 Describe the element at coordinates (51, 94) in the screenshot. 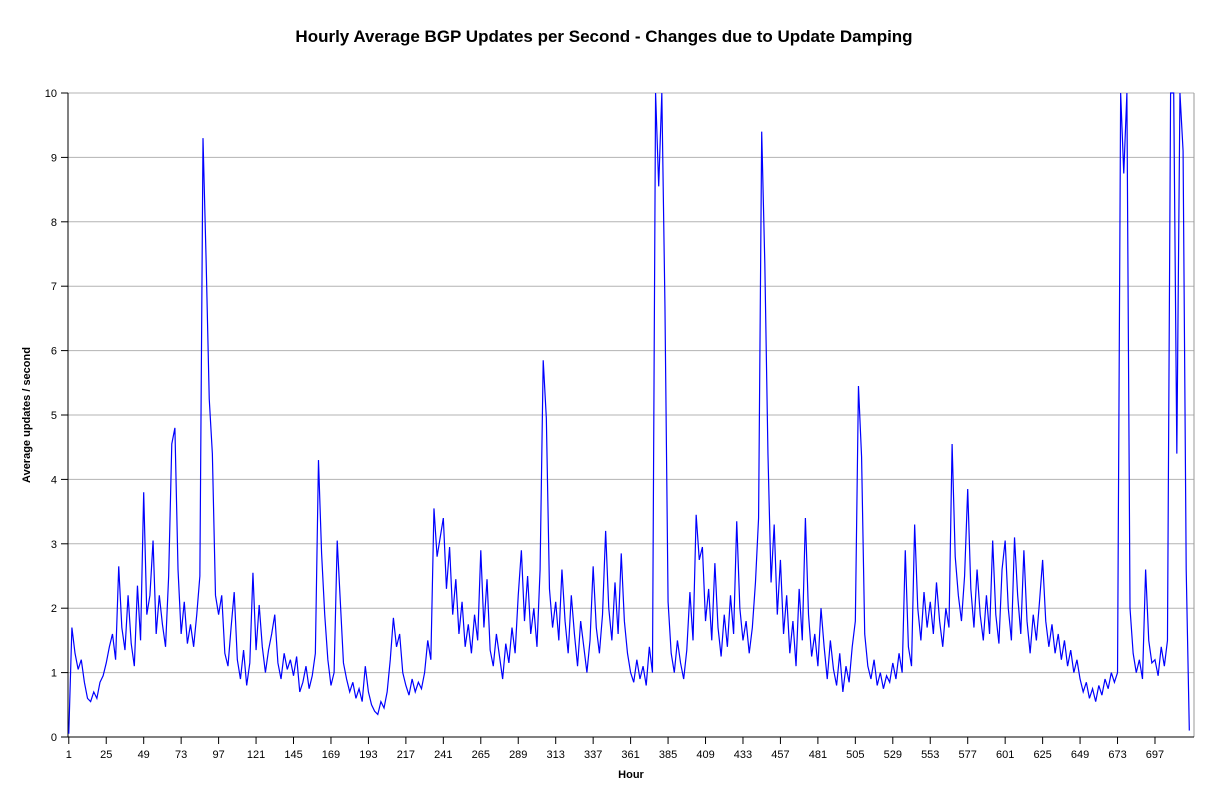

I see `svg-text: 10` at that location.